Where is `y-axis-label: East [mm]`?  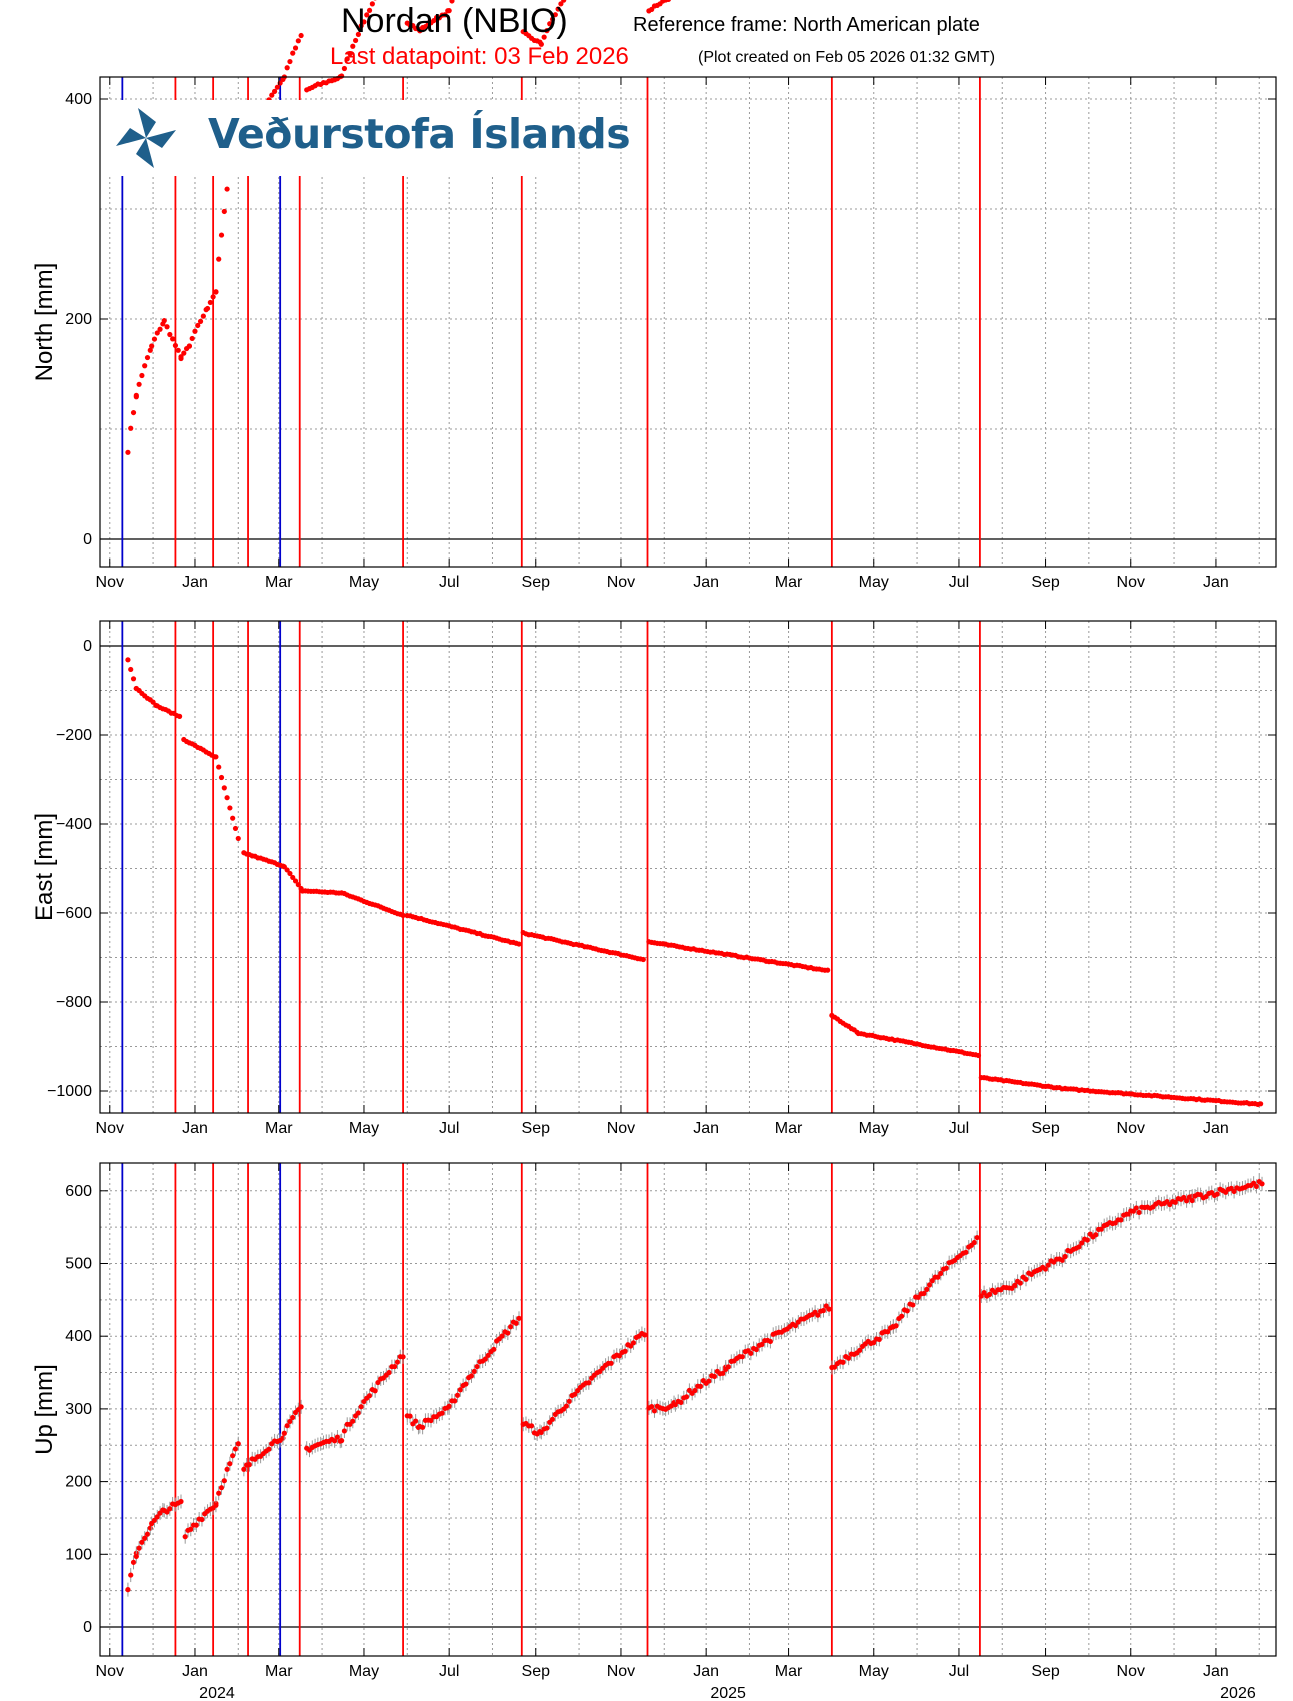
y-axis-label: East [mm] is located at coordinates (44, 867).